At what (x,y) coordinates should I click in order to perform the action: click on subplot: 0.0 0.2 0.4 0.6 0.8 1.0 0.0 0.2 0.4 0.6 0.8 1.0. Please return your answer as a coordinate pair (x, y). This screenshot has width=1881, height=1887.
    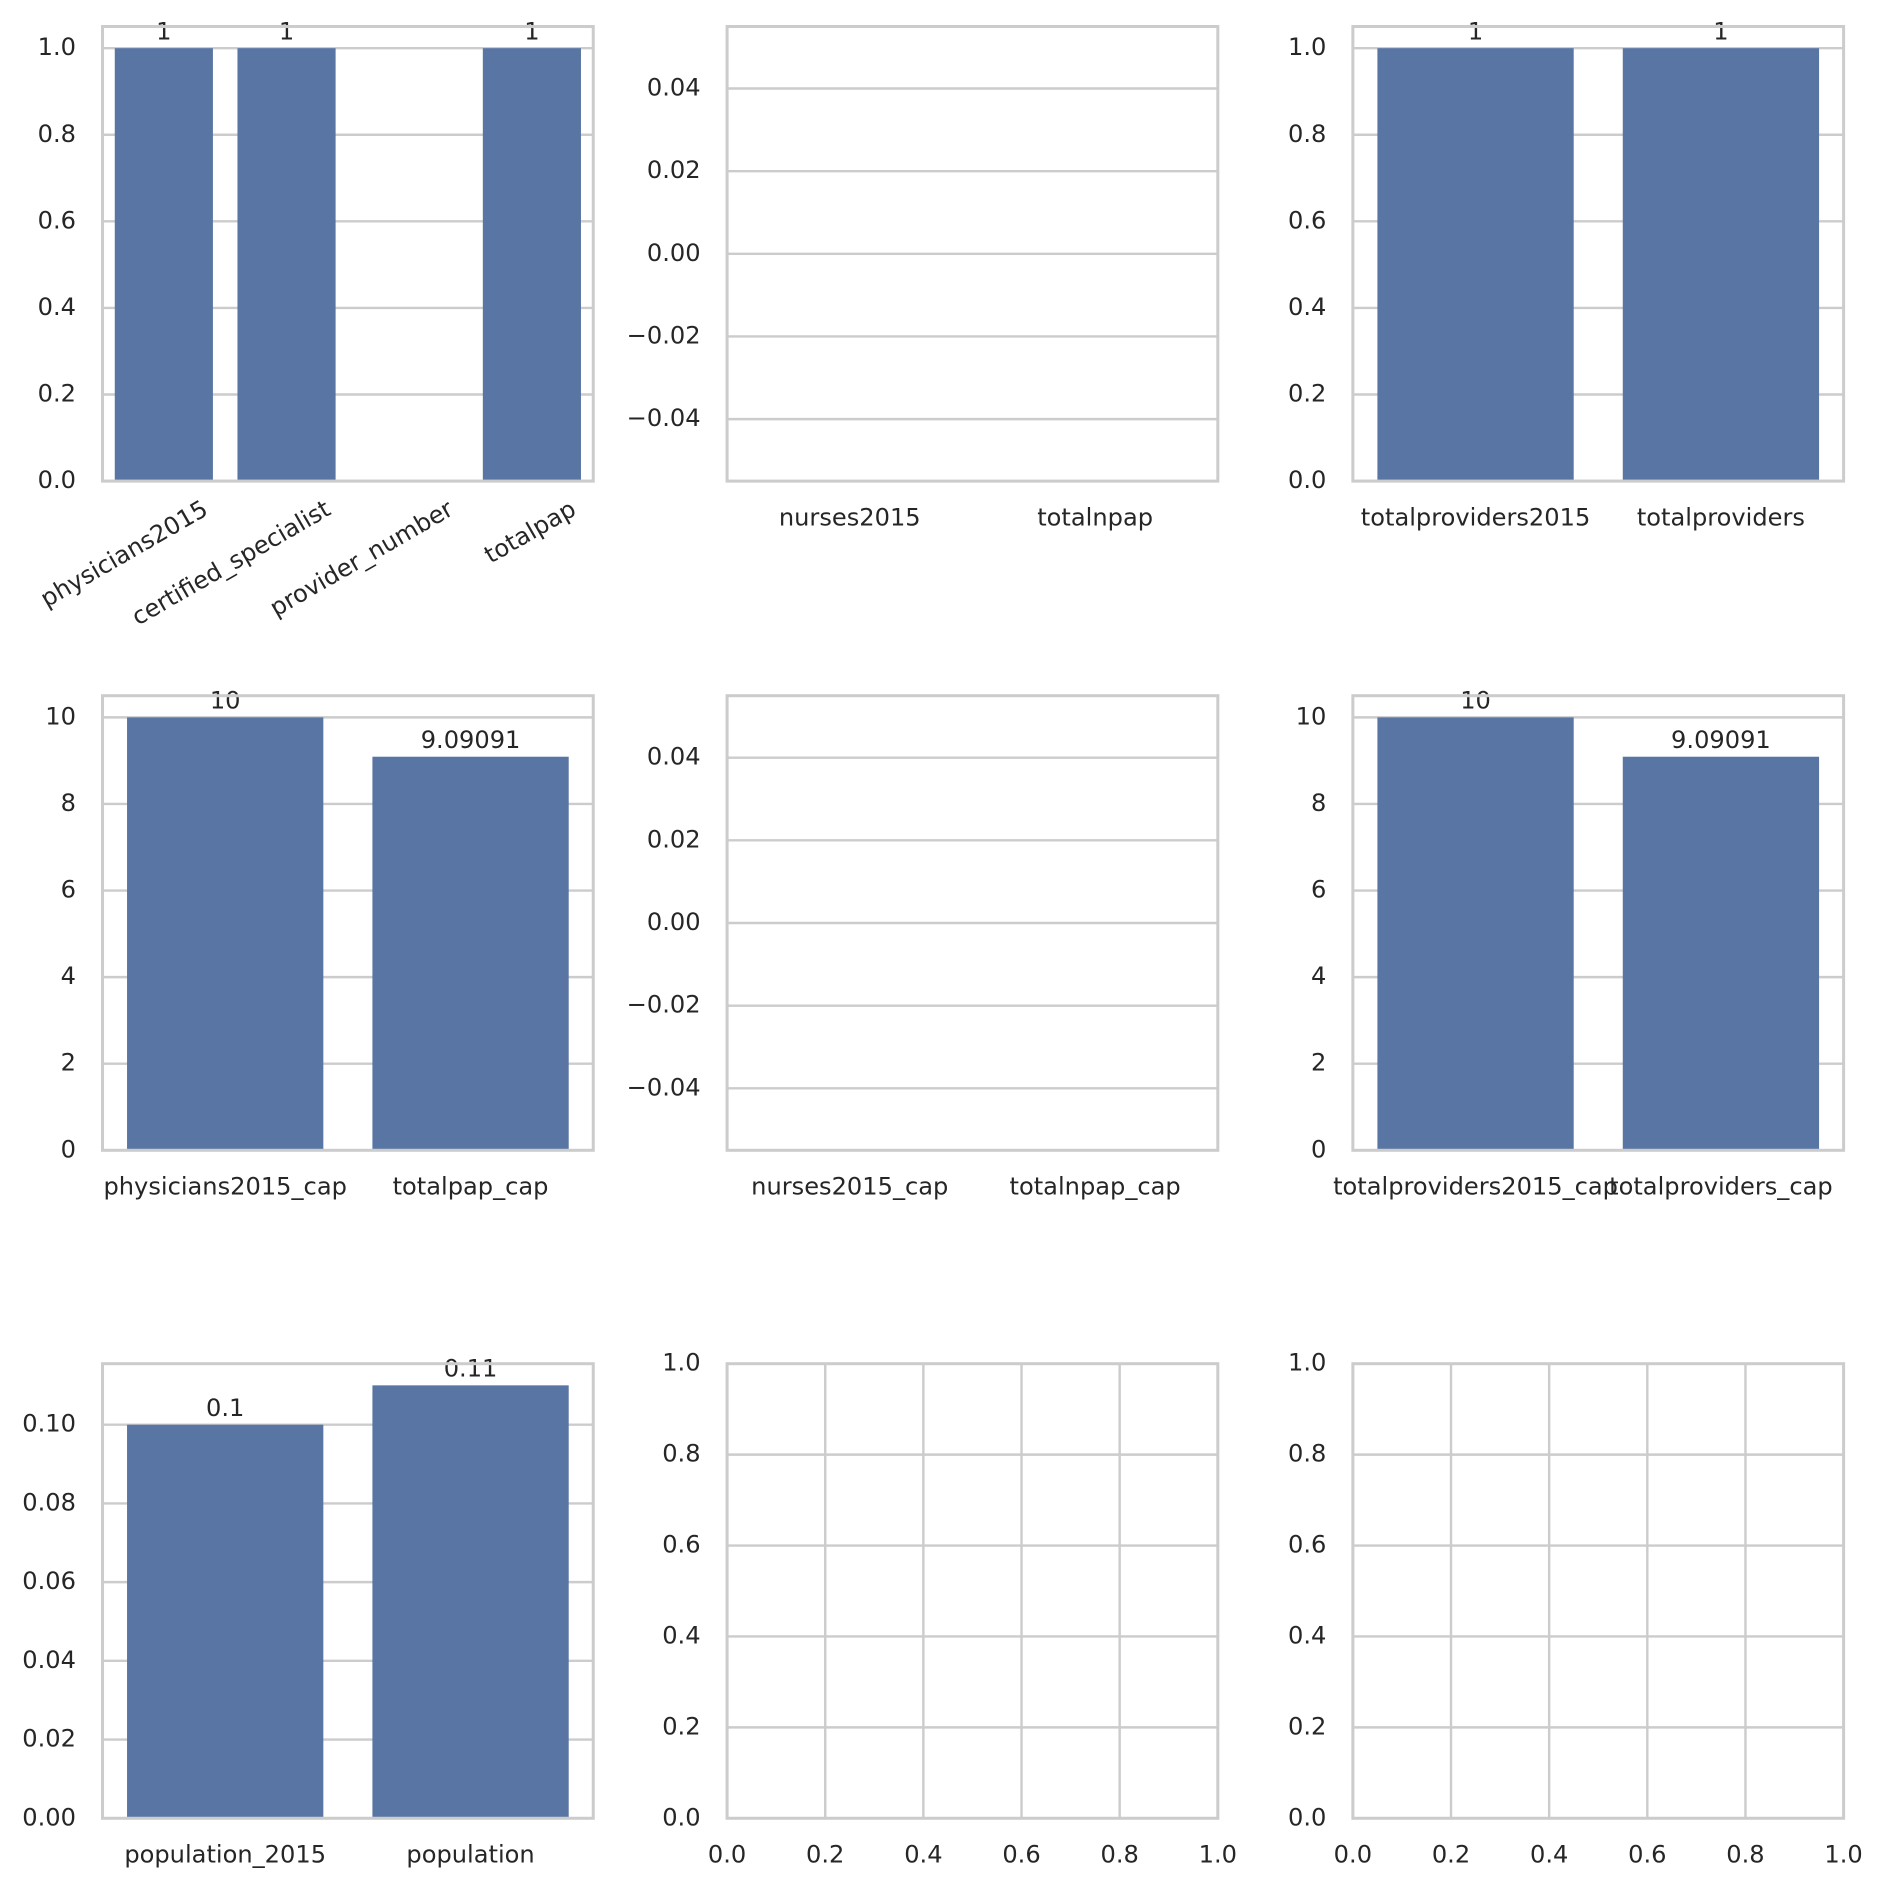
    Looking at the image, I should click on (1575, 1609).